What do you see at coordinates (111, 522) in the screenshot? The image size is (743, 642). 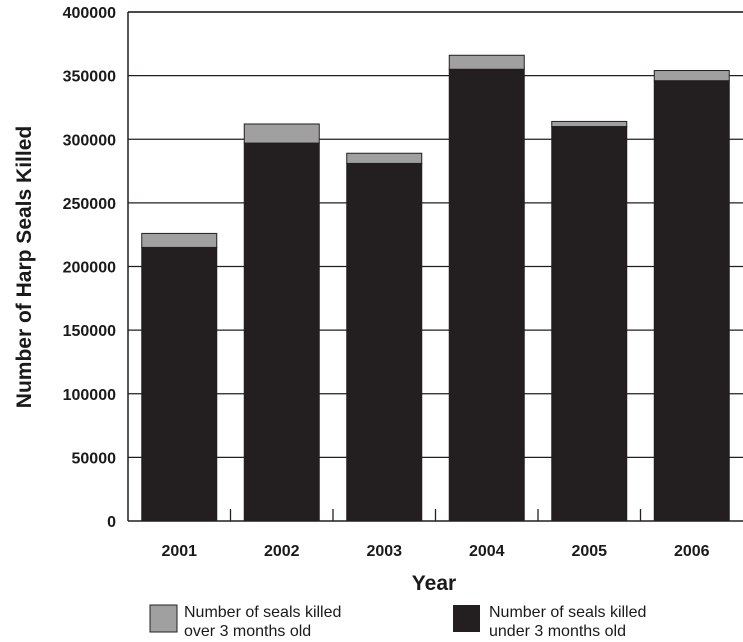 I see `y-tick-label: 0` at bounding box center [111, 522].